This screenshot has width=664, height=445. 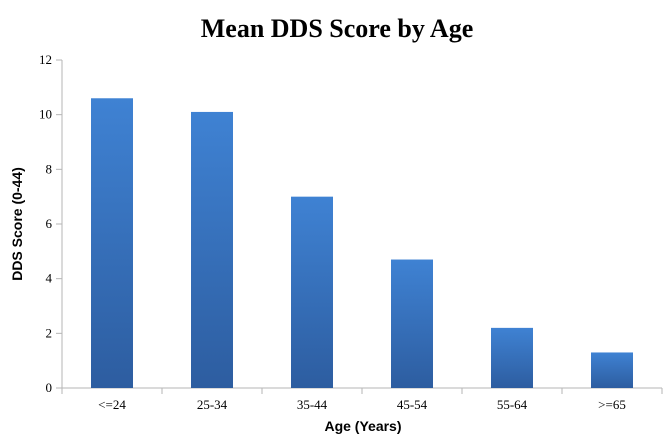 I want to click on x-tick-label: 35-44, so click(x=312, y=404).